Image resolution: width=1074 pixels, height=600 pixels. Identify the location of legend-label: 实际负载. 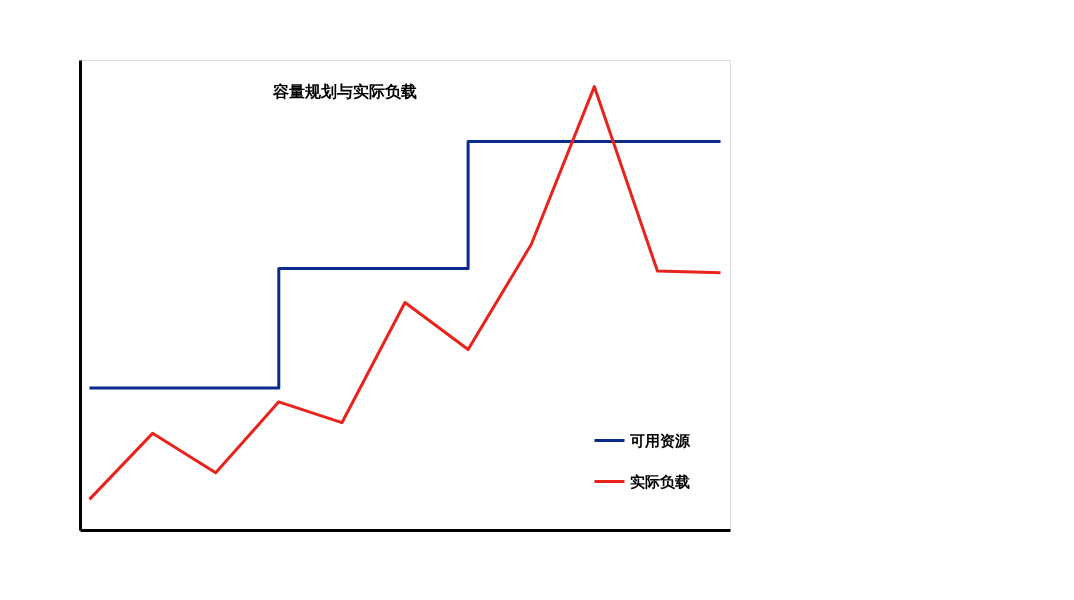
(660, 481).